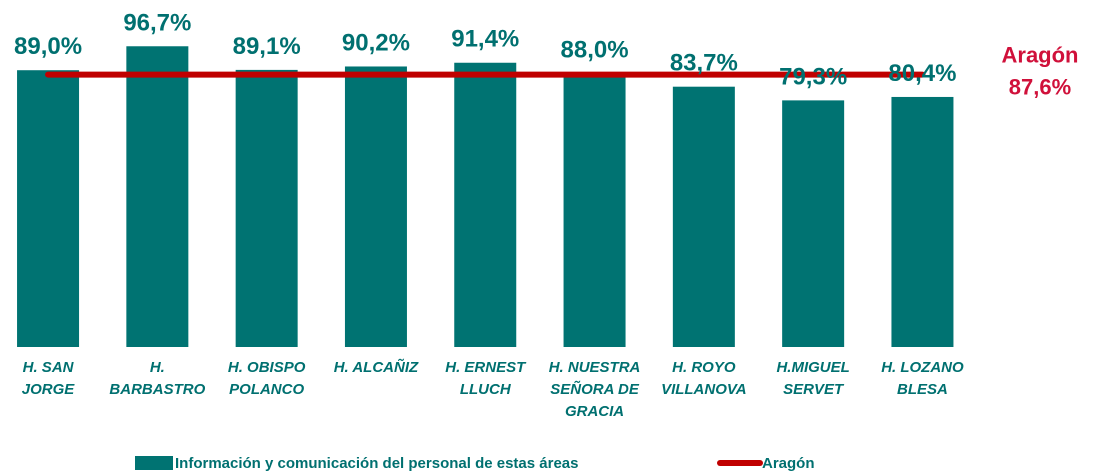 The image size is (1095, 473). I want to click on value-label: 83,7%, so click(704, 63).